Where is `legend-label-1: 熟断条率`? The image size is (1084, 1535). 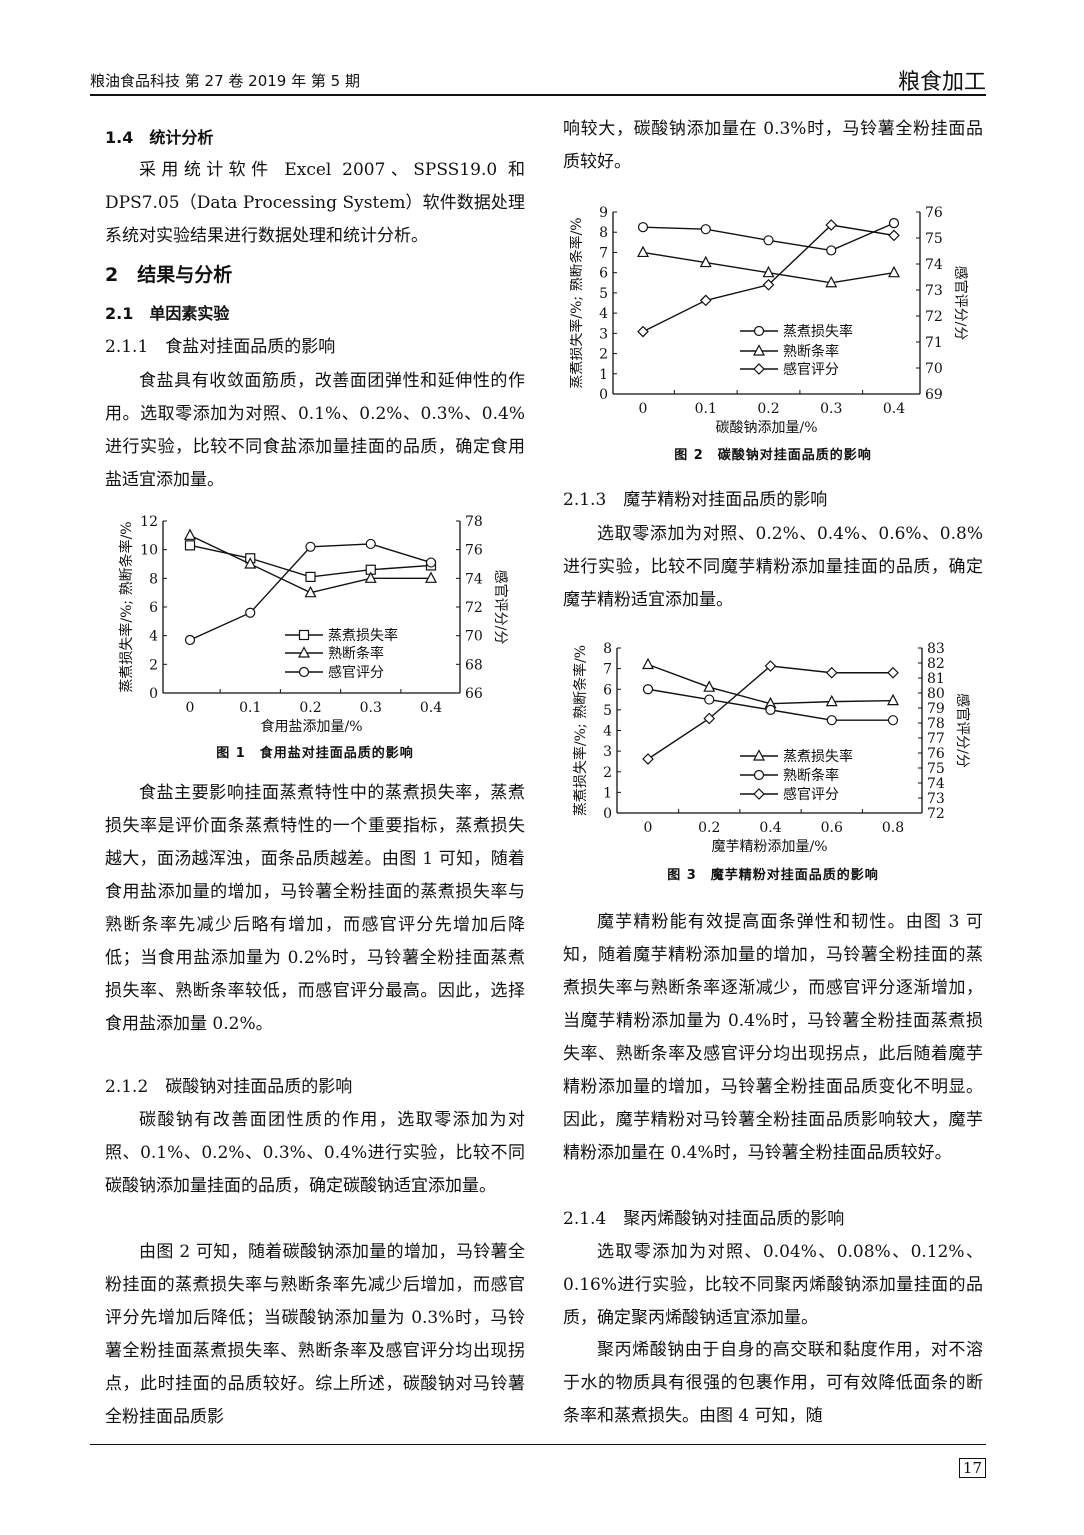 legend-label-1: 熟断条率 is located at coordinates (811, 775).